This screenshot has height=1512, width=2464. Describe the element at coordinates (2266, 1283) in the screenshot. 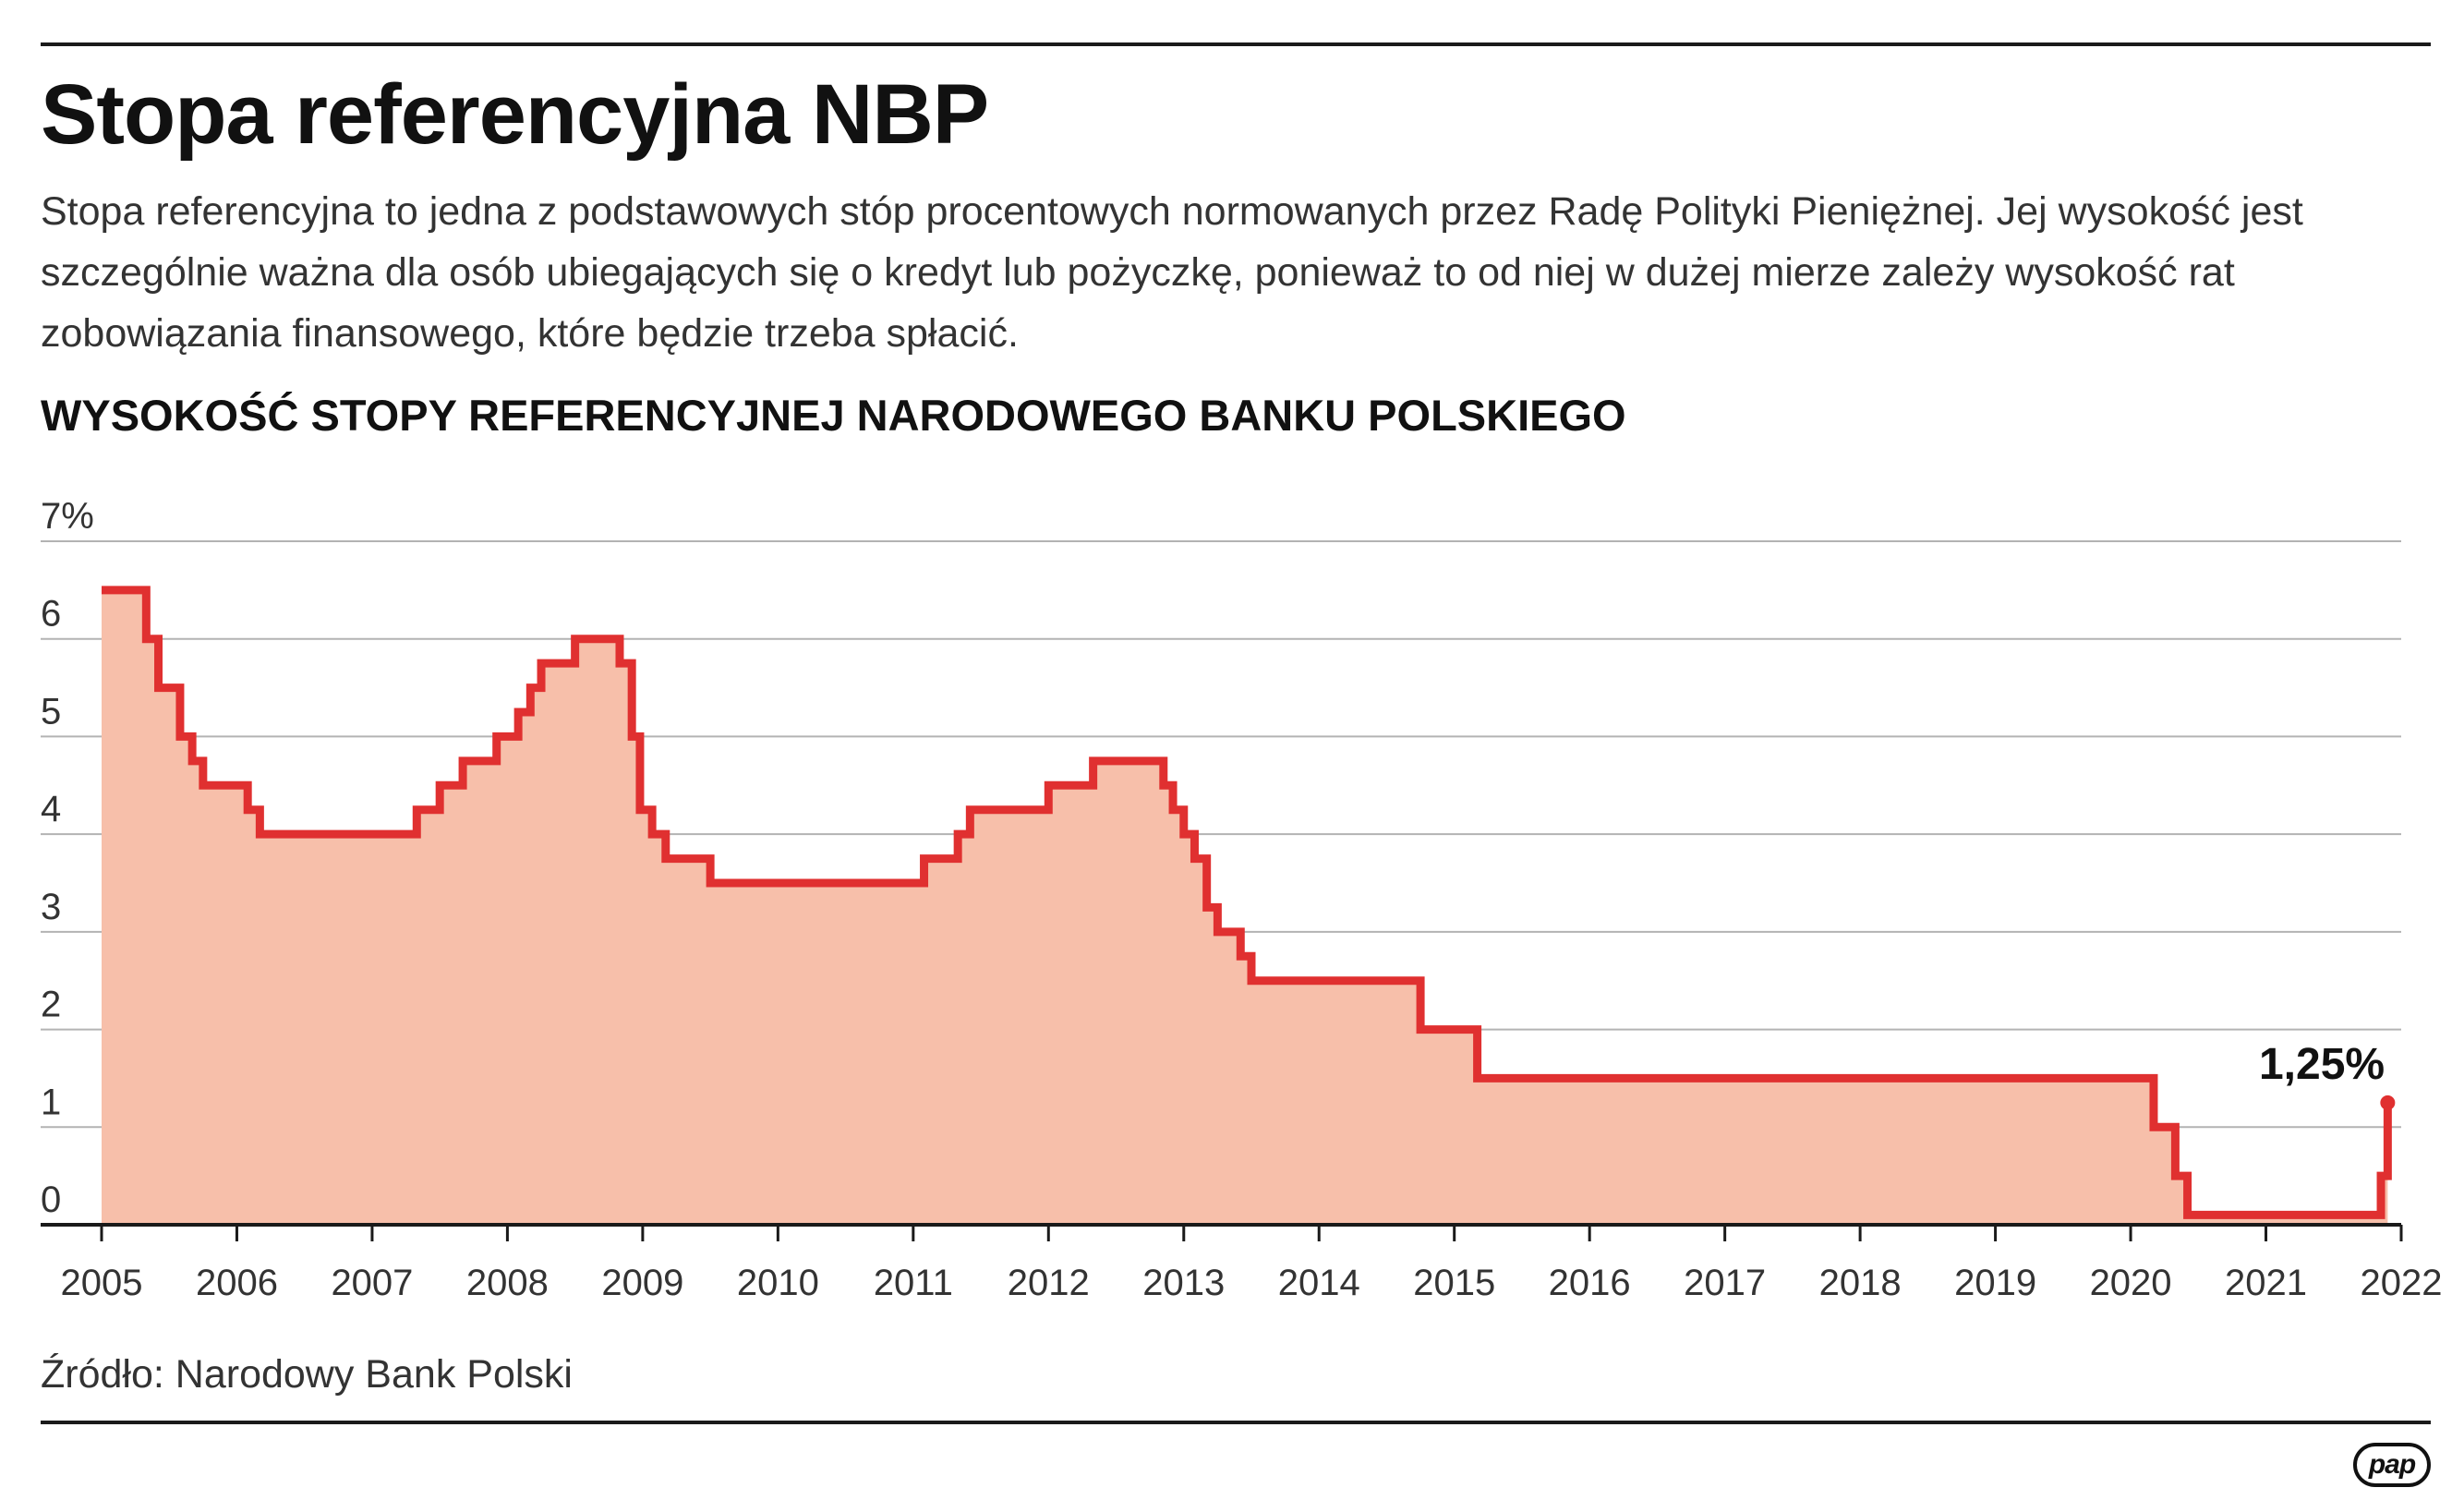

I see `x-tick-label: 2021` at that location.